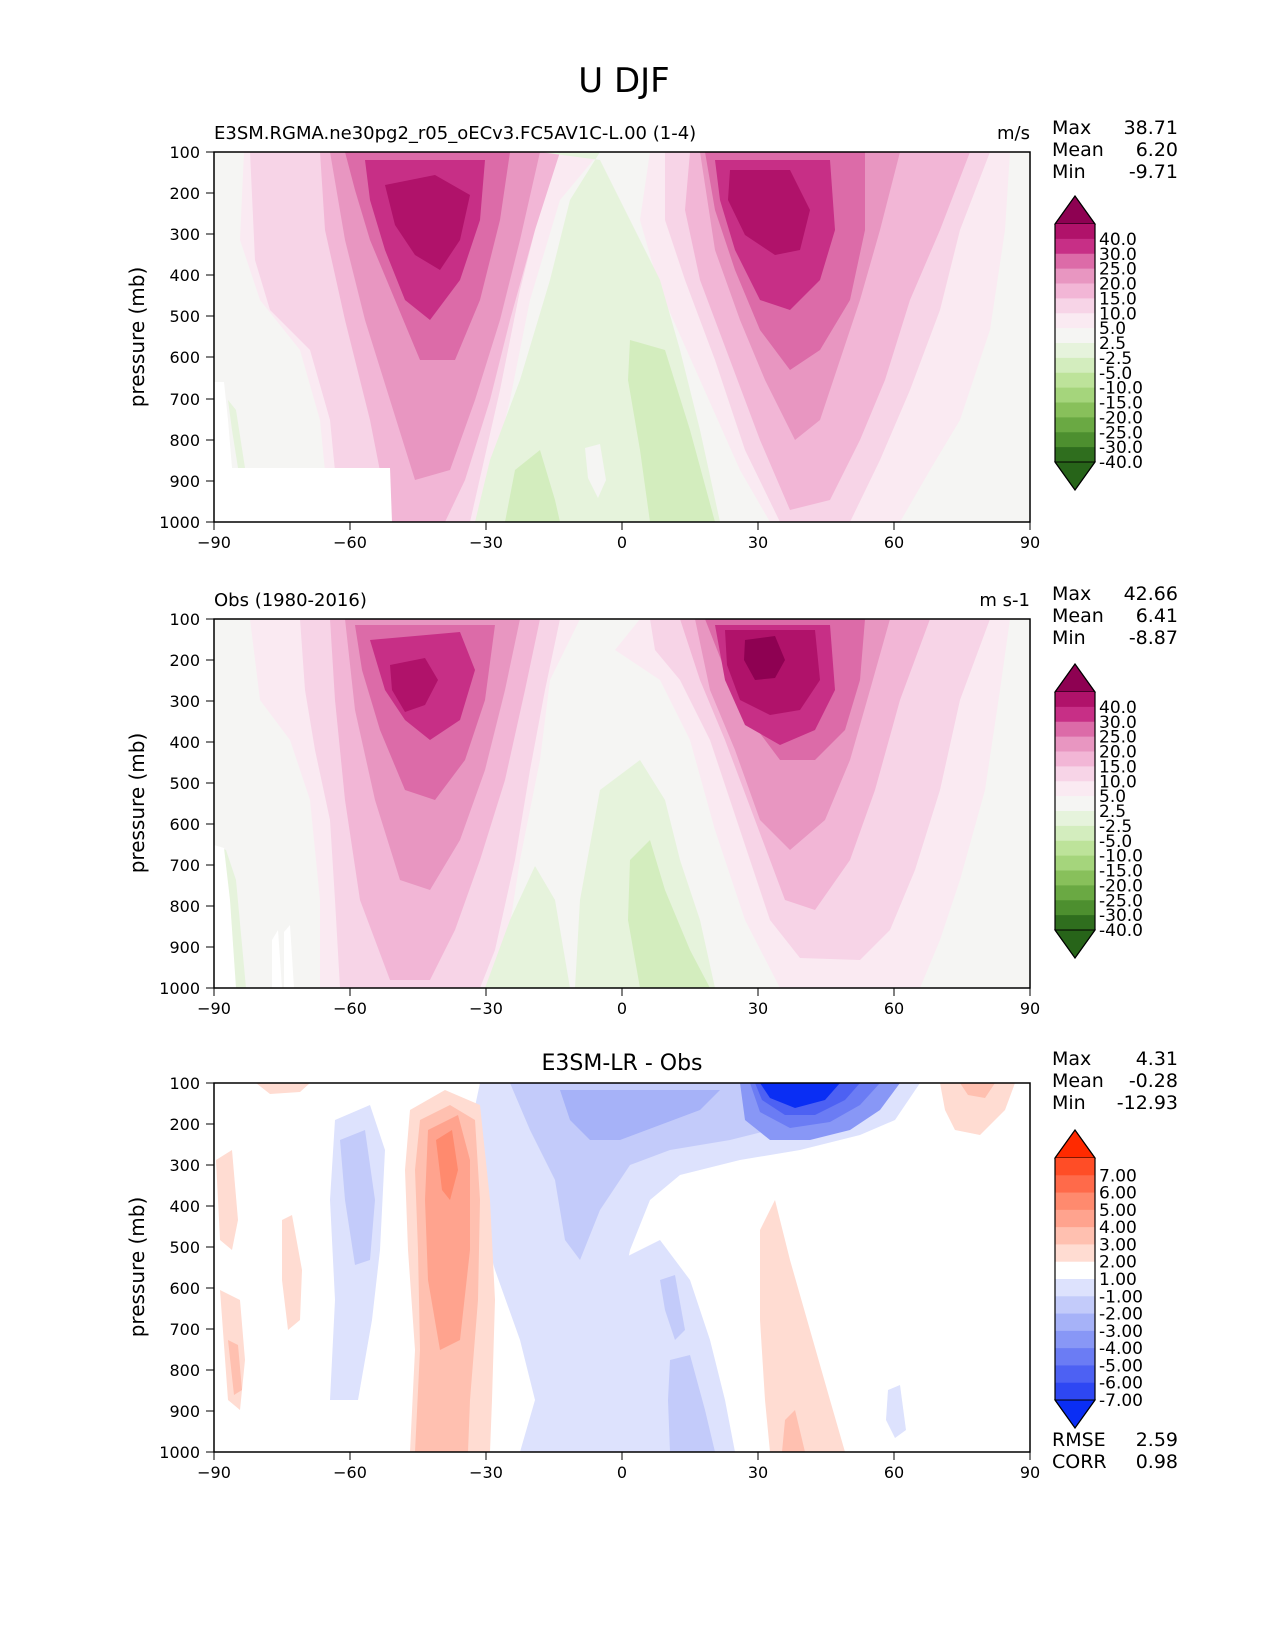  I want to click on x-ticks: −90 −60 −30 0 30 60 90, so click(618, 1003).